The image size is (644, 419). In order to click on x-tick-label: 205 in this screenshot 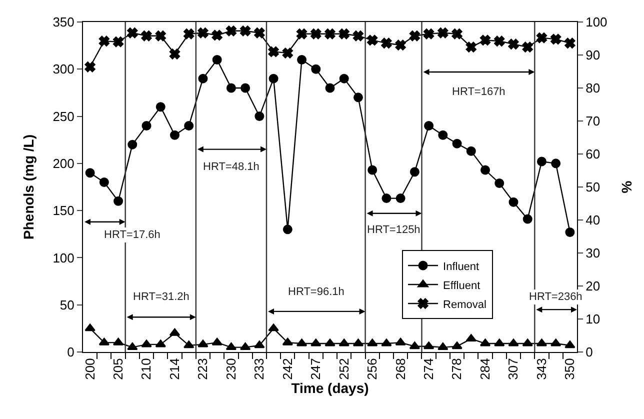, I will do `click(118, 369)`.